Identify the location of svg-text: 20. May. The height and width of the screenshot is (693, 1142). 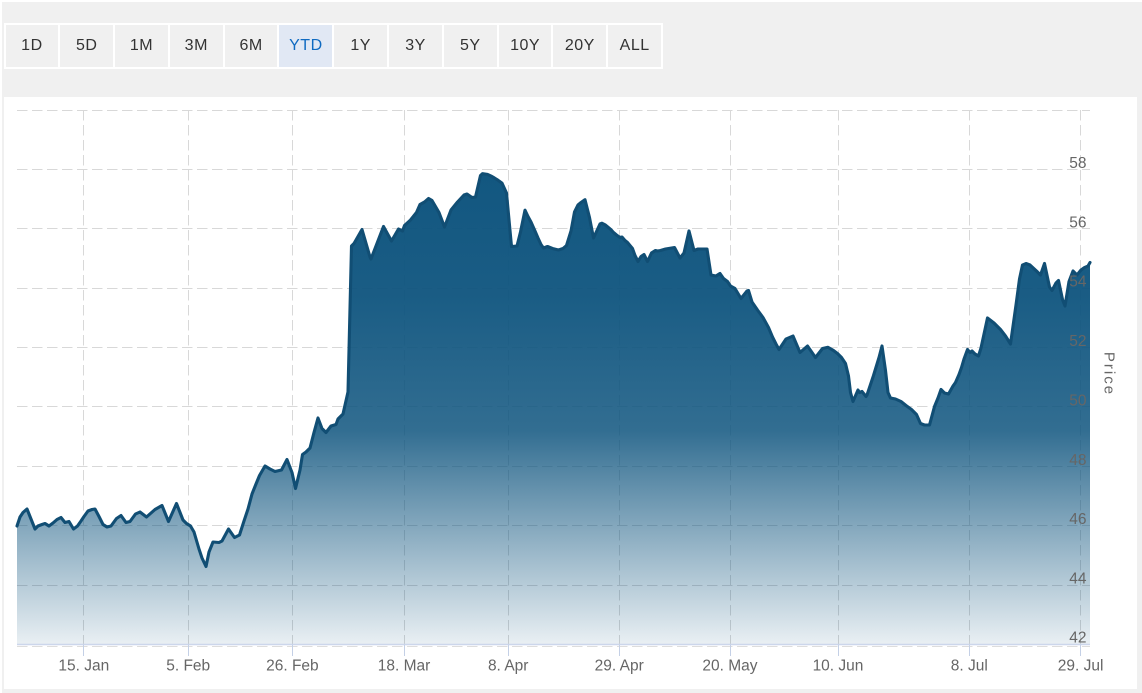
(729, 666).